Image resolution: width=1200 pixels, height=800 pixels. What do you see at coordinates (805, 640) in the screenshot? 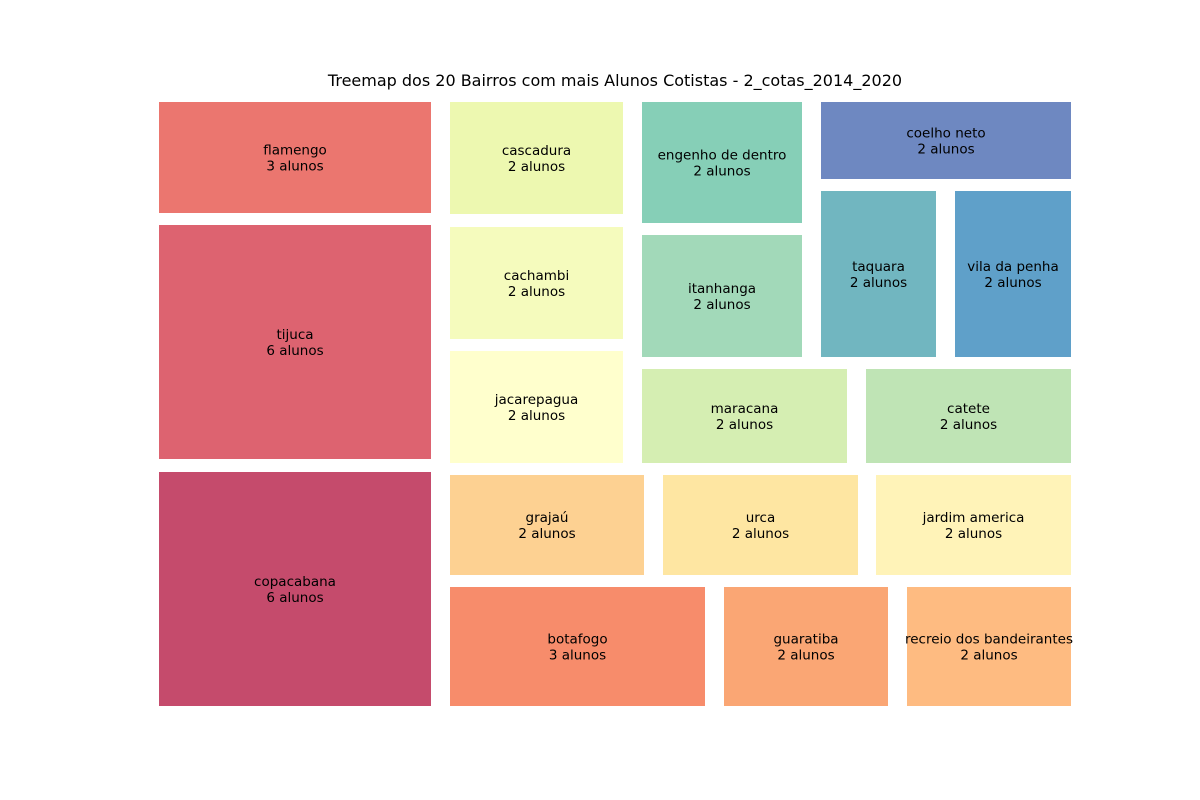
I see `tile-name-label: guaratiba` at bounding box center [805, 640].